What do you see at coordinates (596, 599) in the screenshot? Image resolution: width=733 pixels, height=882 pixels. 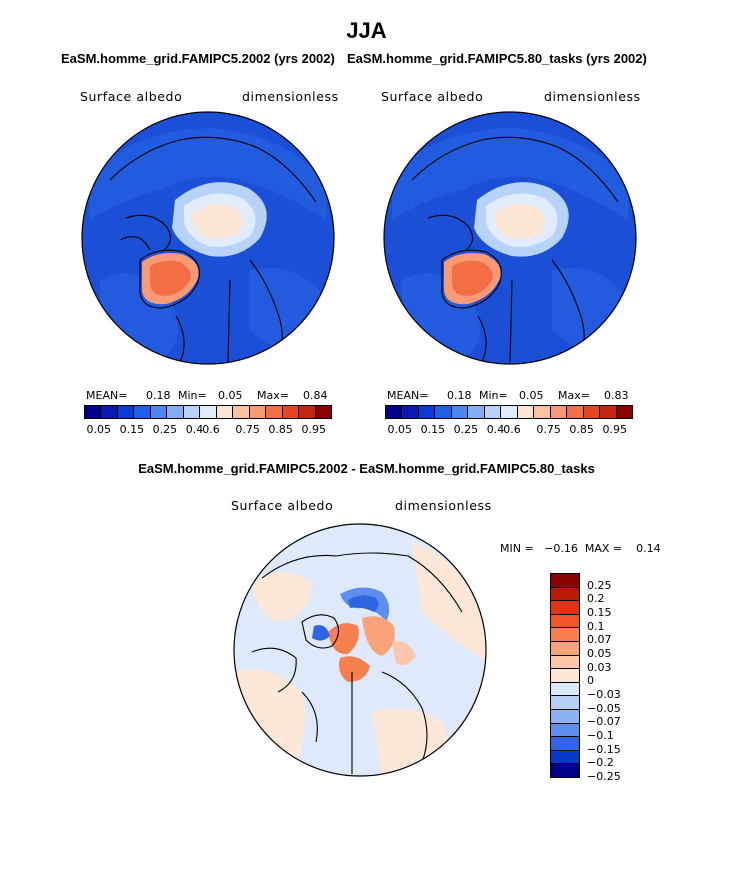 I see `diff-colorbar-tick-label: 0.2` at bounding box center [596, 599].